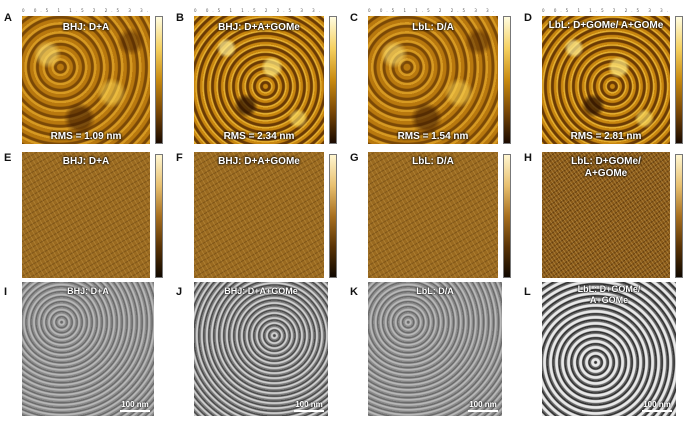  I want to click on panel-letter: C, so click(354, 18).